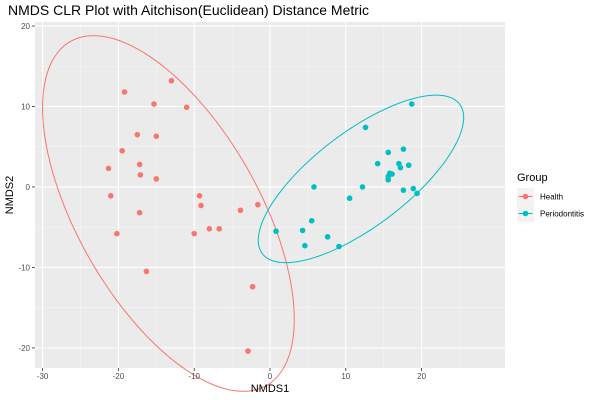 The width and height of the screenshot is (600, 400). What do you see at coordinates (43, 376) in the screenshot?
I see `x-tick-label: -30` at bounding box center [43, 376].